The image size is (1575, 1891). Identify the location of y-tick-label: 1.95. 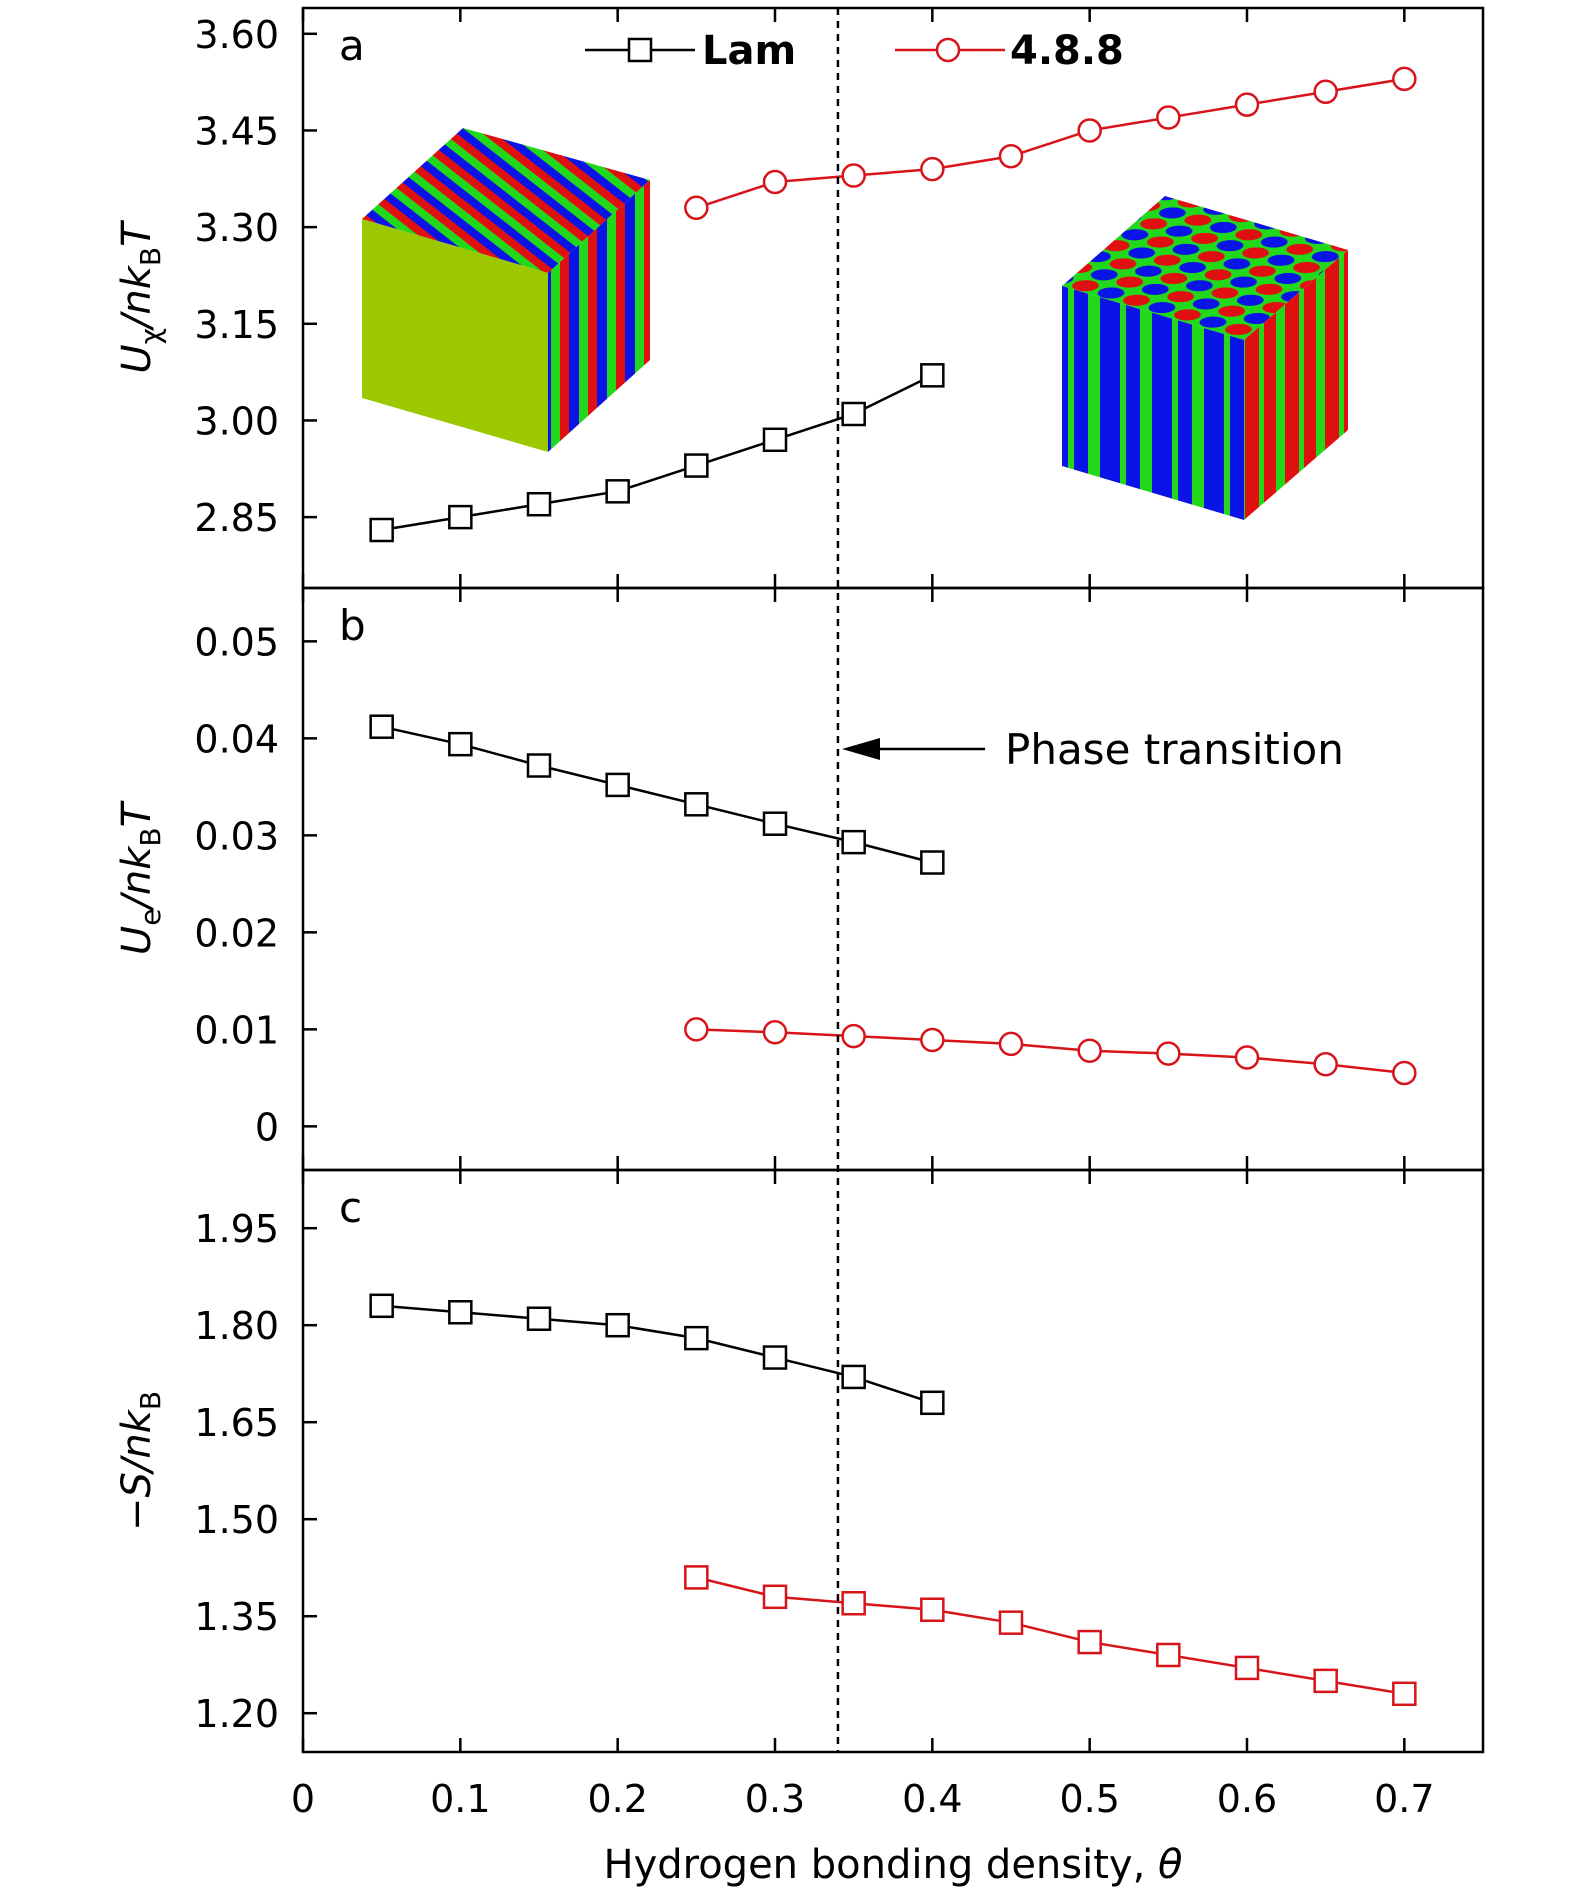
(236, 1229).